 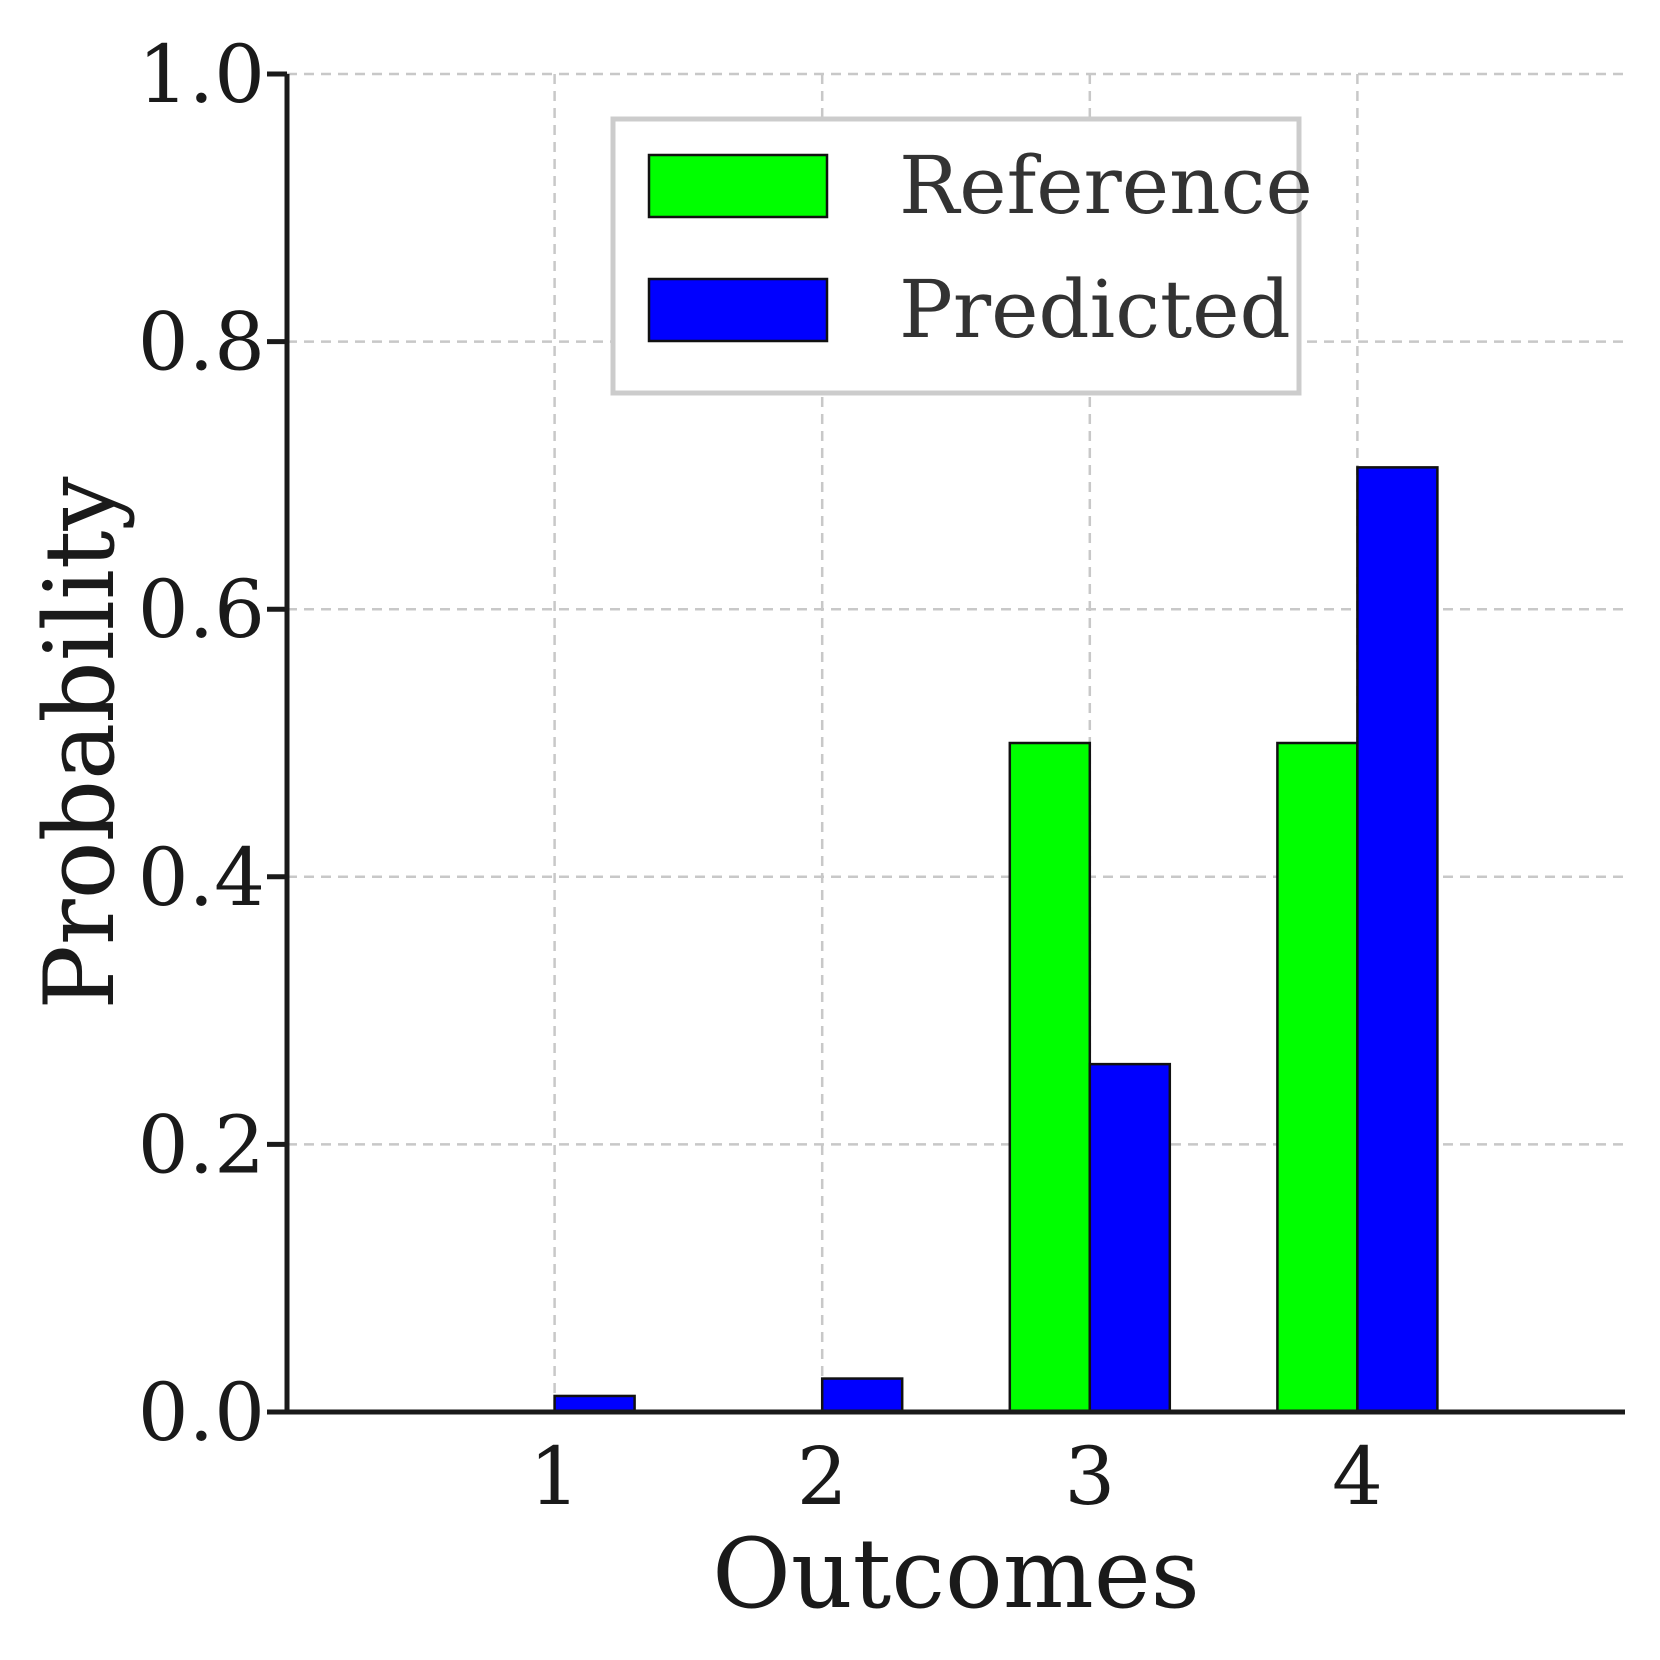 I want to click on x-tick-label: 4, so click(x=1357, y=1476).